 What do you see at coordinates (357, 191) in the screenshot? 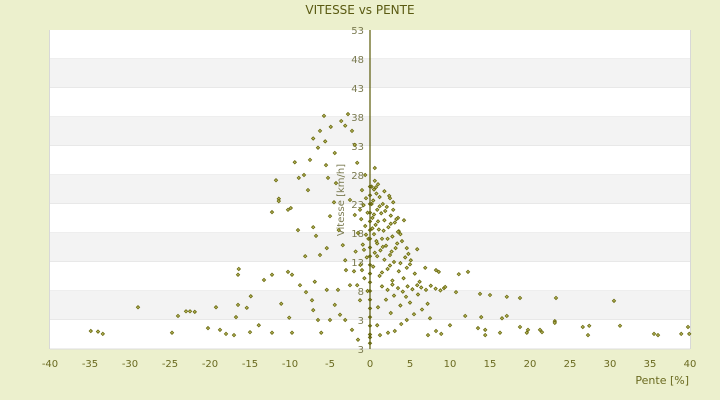
I see `y-tick-labels: 534843383328231813833` at bounding box center [357, 191].